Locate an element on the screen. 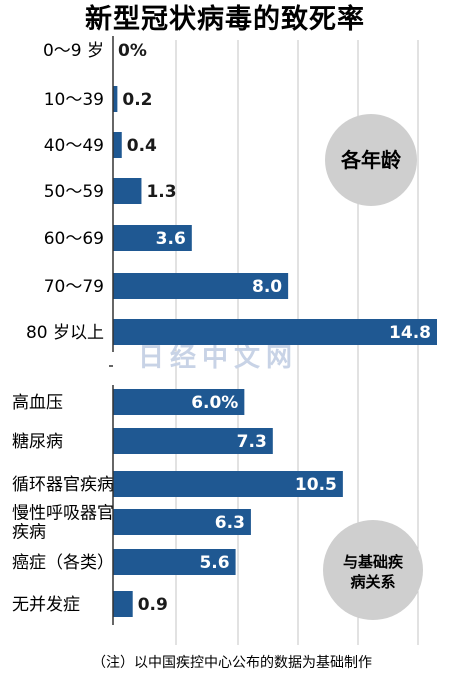 This screenshot has width=450, height=682. value-label: 0.9 is located at coordinates (153, 605).